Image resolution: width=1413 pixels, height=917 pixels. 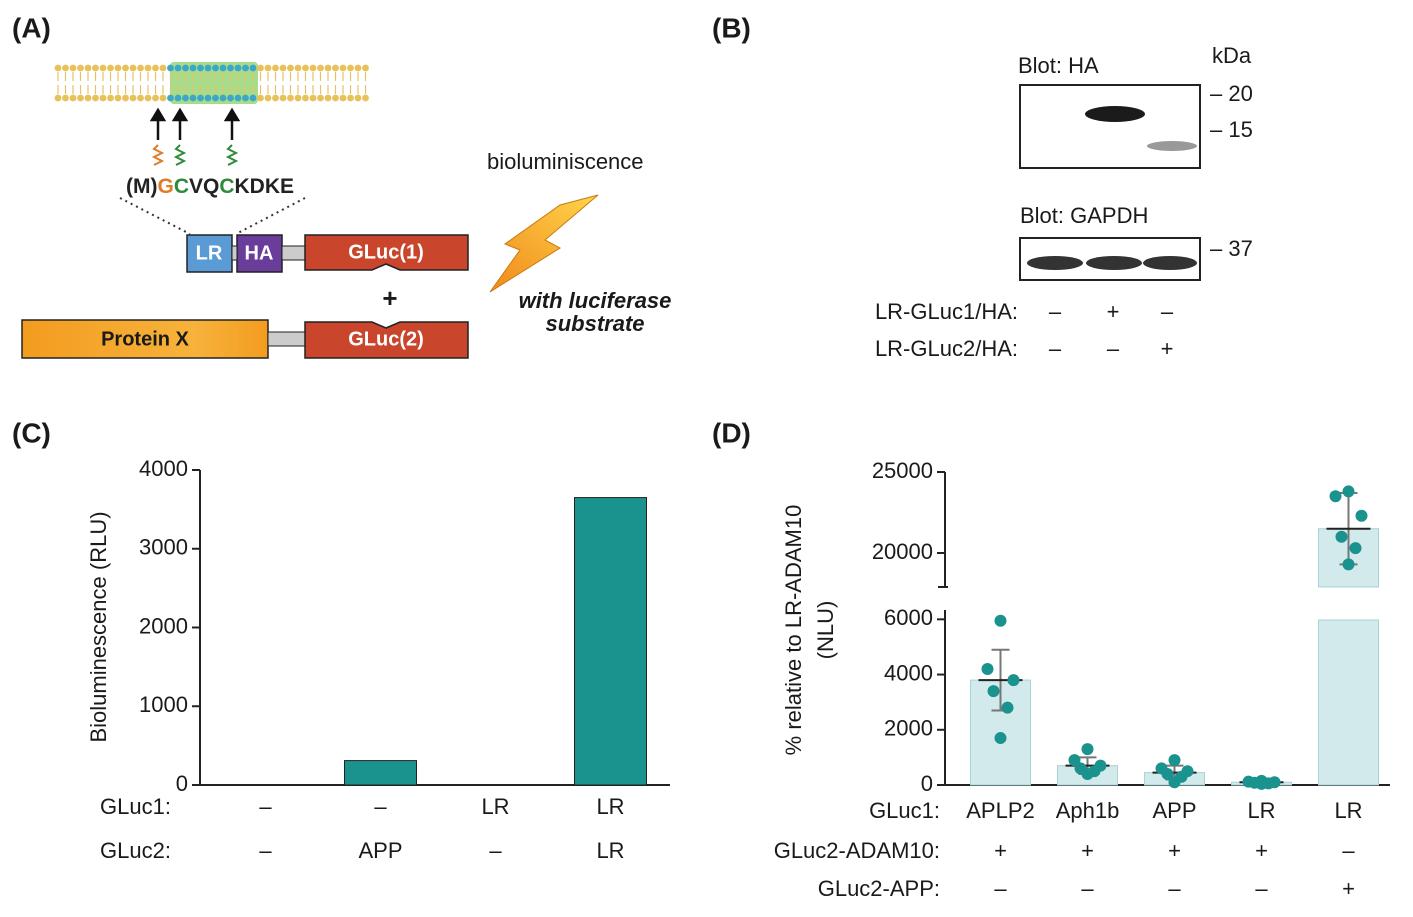 I want to click on x-row-value: LR, so click(x=610, y=806).